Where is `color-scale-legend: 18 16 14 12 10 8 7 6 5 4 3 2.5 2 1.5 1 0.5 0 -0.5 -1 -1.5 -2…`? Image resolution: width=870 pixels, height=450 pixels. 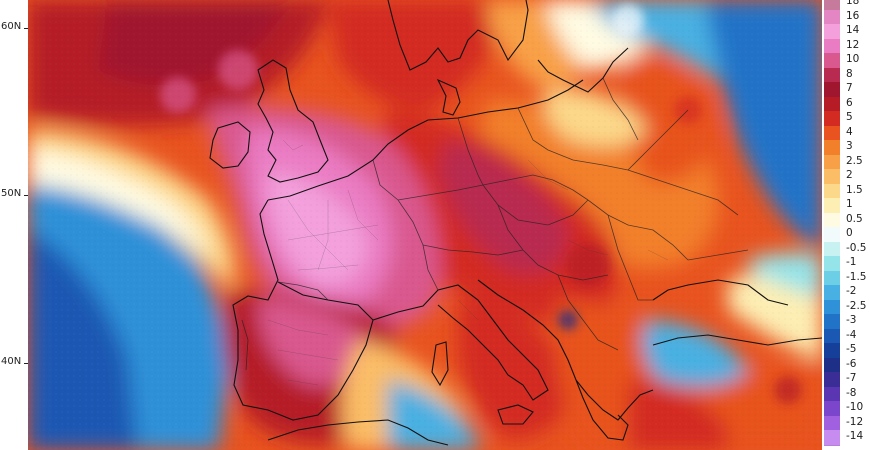 color-scale-legend: 18 16 14 12 10 8 7 6 5 4 3 2.5 2 1.5 1 0.5 0 -0.5 -1 -1.5 -2… is located at coordinates (846, 225).